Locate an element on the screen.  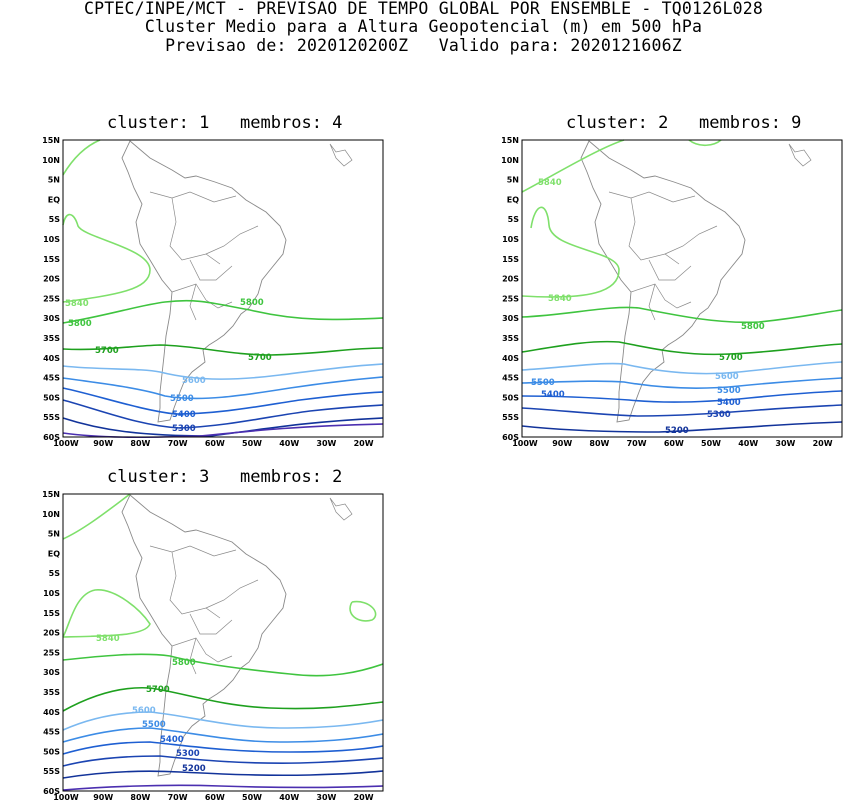
island-outline is located at coordinates (341, 509).